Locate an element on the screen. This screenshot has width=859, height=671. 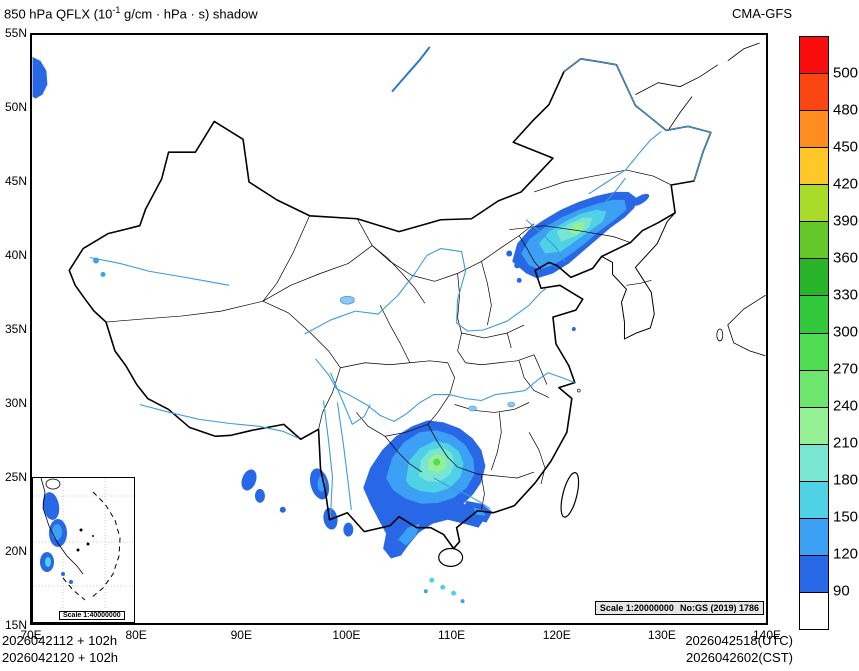
inset-dash-line is located at coordinates (91, 546).